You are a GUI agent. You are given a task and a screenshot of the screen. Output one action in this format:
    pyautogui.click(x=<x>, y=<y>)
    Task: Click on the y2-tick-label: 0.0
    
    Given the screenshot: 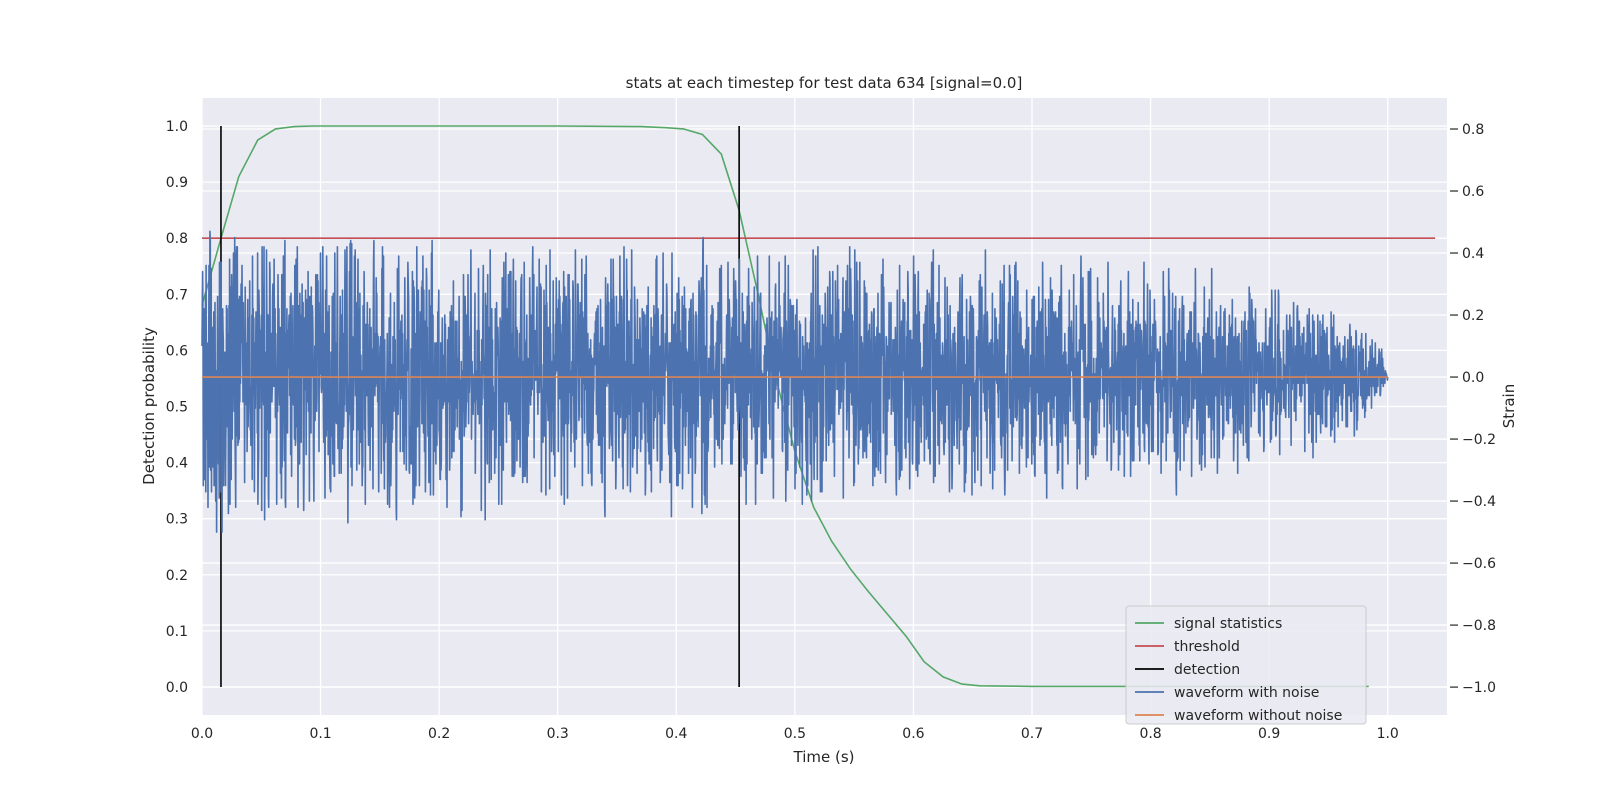 What is the action you would take?
    pyautogui.click(x=1473, y=378)
    